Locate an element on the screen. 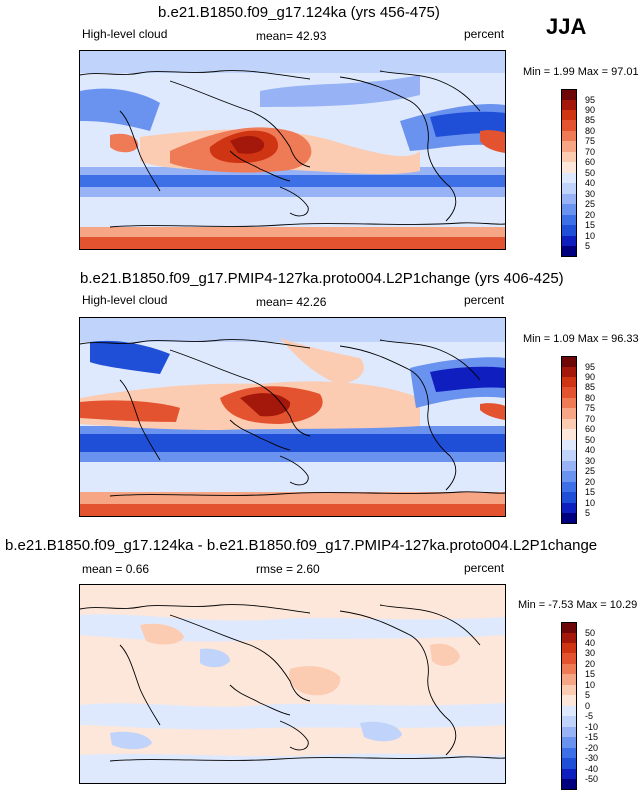 The height and width of the screenshot is (801, 644). panel3-cbar-tick: -50 is located at coordinates (592, 779).